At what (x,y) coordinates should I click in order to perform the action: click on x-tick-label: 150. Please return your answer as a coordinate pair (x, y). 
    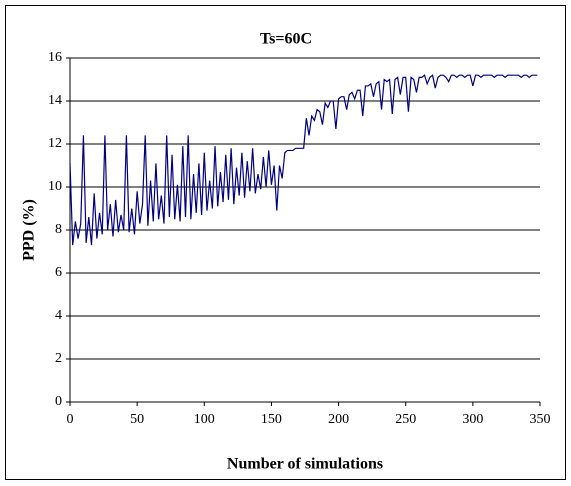
    Looking at the image, I should click on (271, 419).